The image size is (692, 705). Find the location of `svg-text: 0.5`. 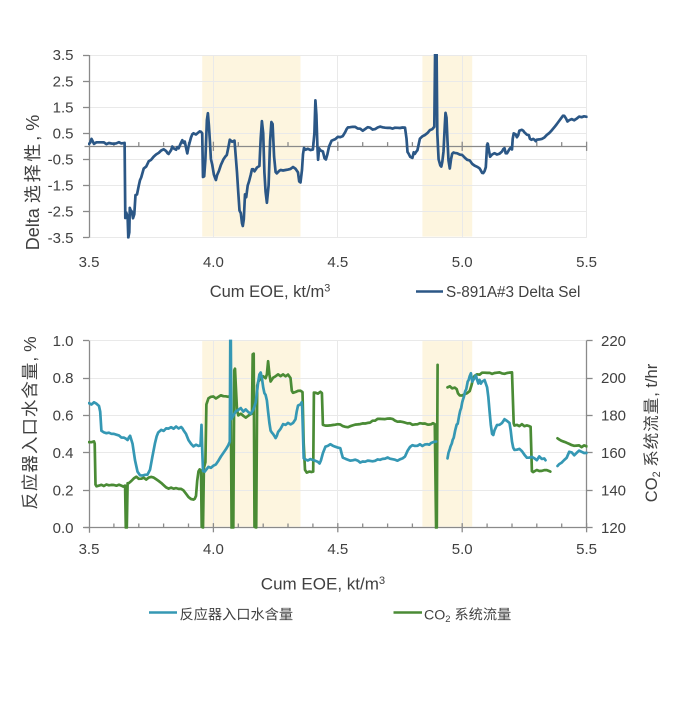

svg-text: 0.5 is located at coordinates (63, 134).